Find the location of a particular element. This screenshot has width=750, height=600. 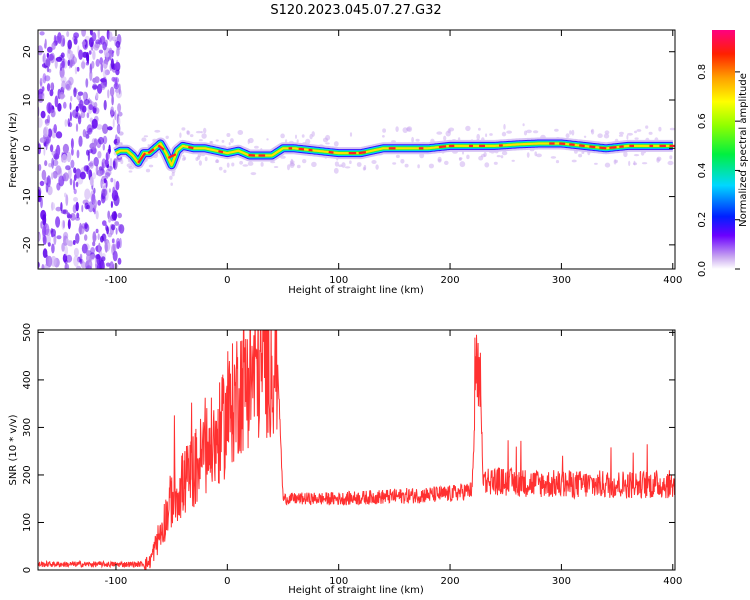

y-tick-label: 300 is located at coordinates (27, 427).